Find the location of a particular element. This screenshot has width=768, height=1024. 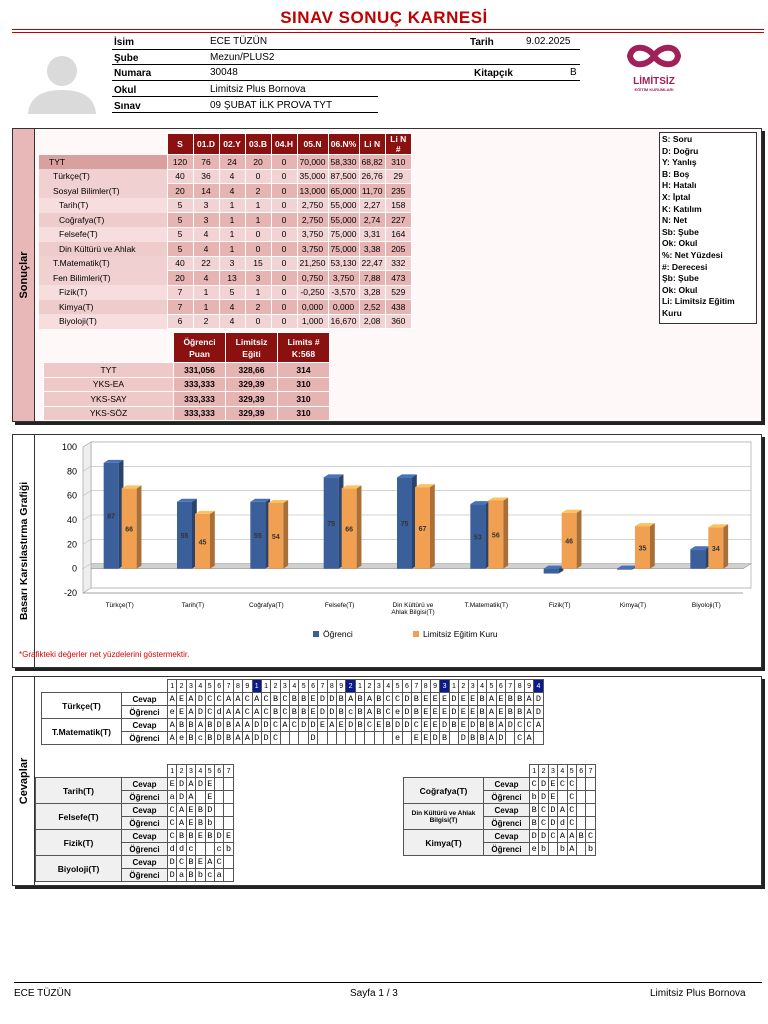

results-cell: 2,52 is located at coordinates (372, 307).